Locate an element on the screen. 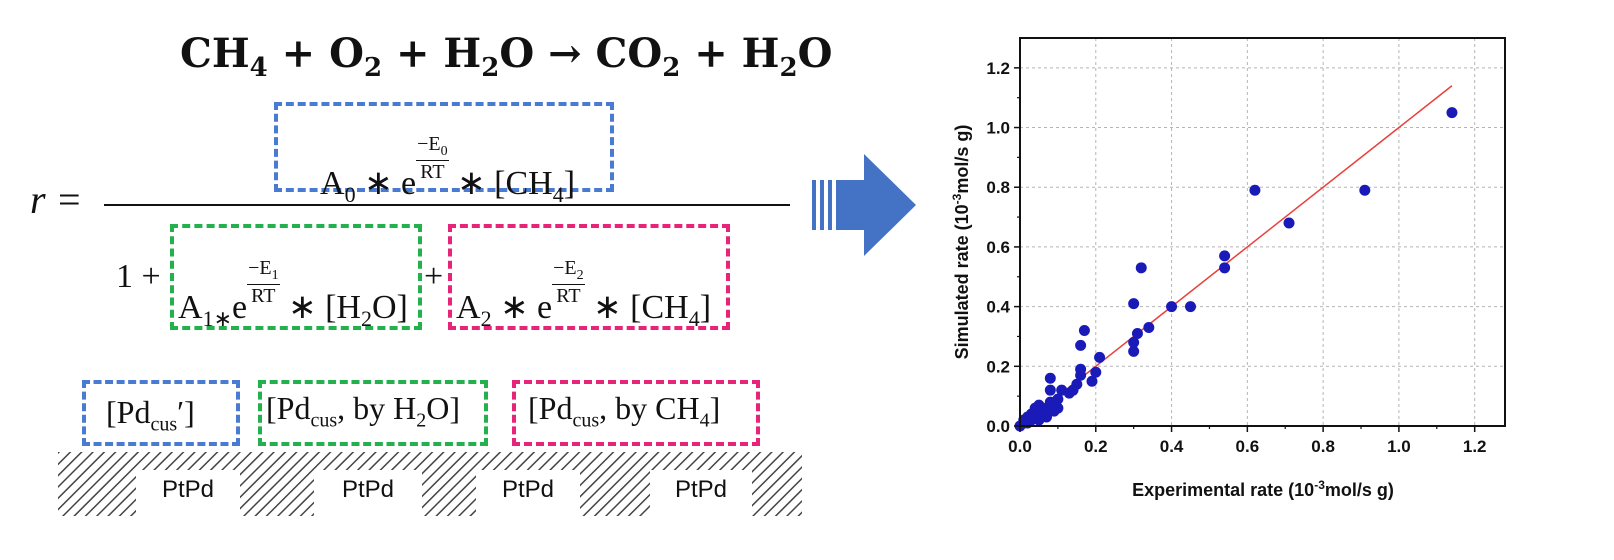 This screenshot has width=1614, height=560. site-label-water: [Pdcus, by H2O] is located at coordinates (363, 411).